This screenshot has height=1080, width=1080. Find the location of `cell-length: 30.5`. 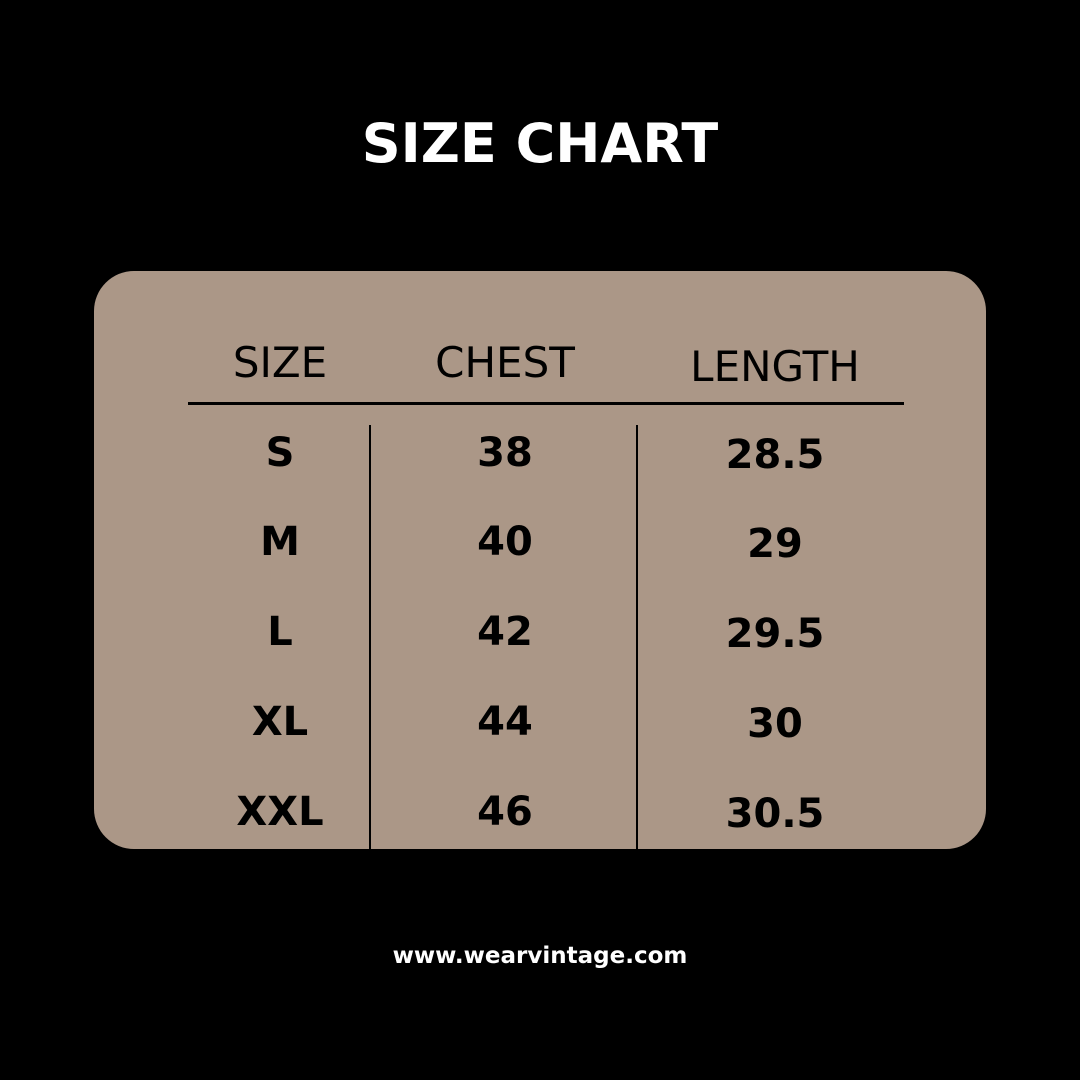

cell-length: 30.5 is located at coordinates (775, 814).